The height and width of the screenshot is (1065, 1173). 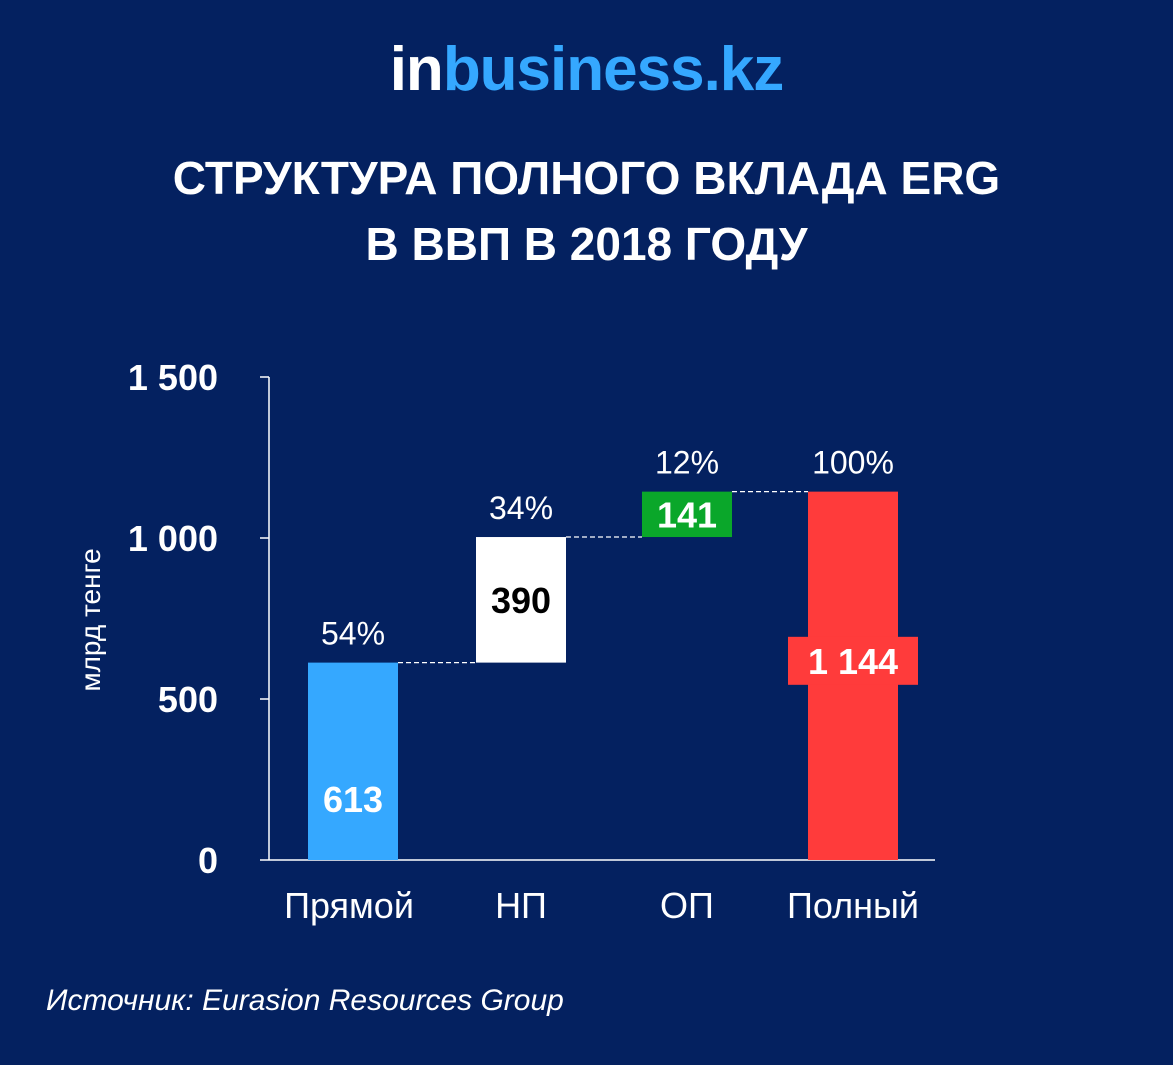 What do you see at coordinates (586, 178) in the screenshot?
I see `chart-title-line1: СТРУКТУРА ПОЛНОГО ВКЛАДА ERG` at bounding box center [586, 178].